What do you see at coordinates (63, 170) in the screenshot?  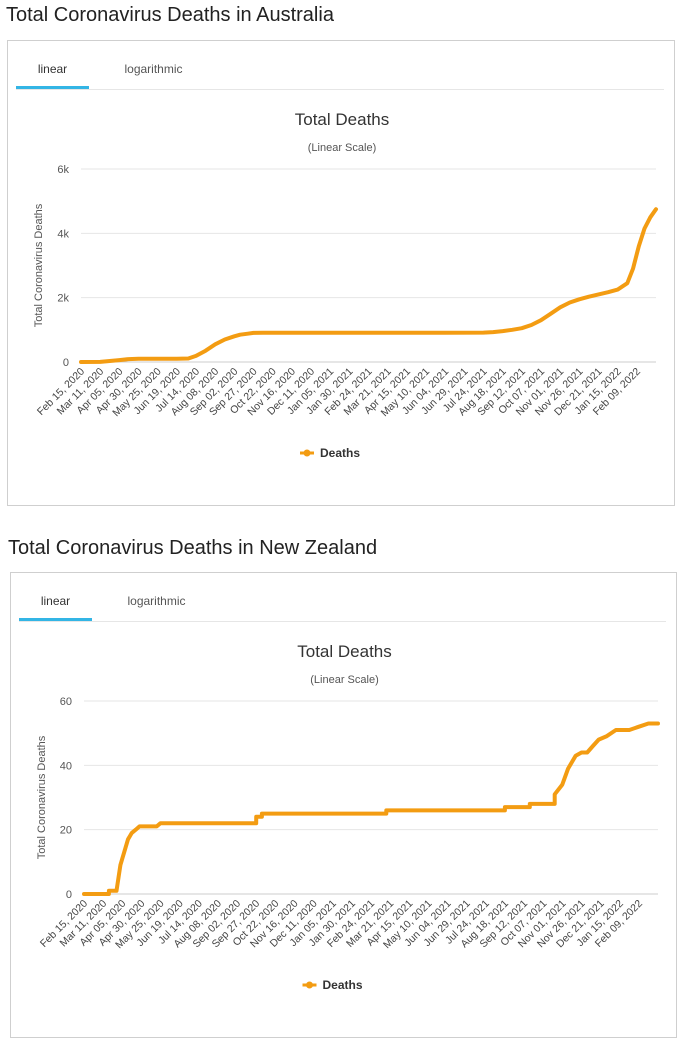 I see `y-tick-label: 6k` at bounding box center [63, 170].